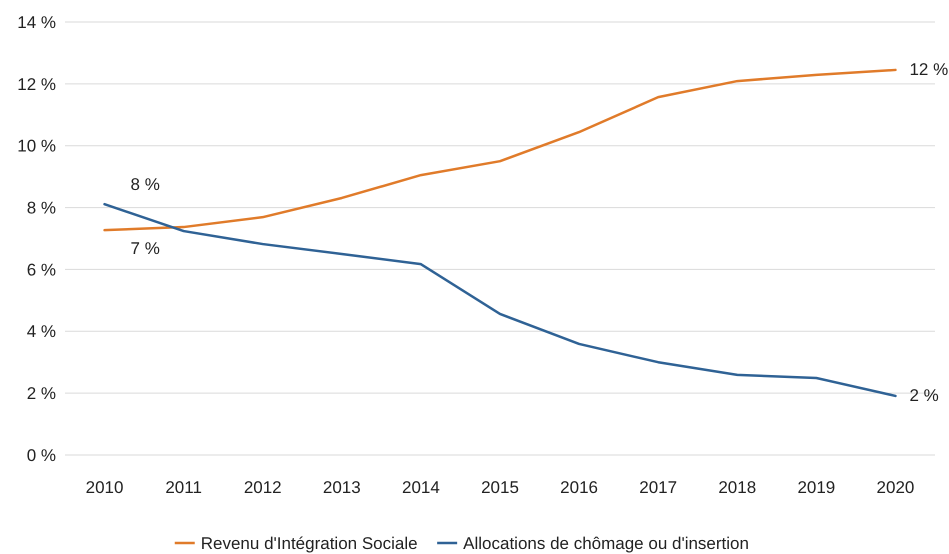 The image size is (949, 554). What do you see at coordinates (36, 146) in the screenshot?
I see `y-tick-label: 10 %` at bounding box center [36, 146].